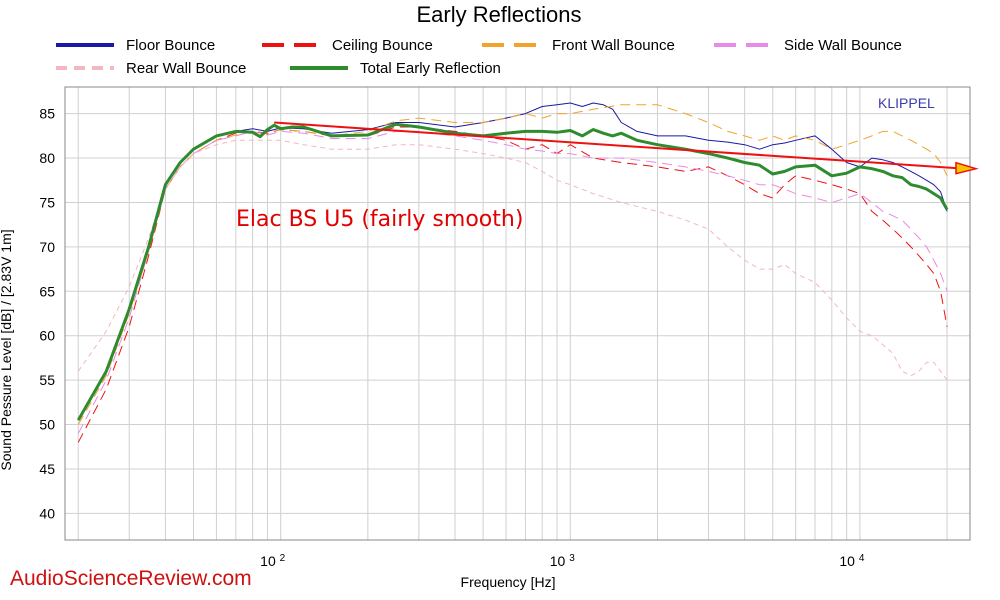 The height and width of the screenshot is (600, 1000). What do you see at coordinates (616, 145) in the screenshot?
I see `trend-line` at bounding box center [616, 145].